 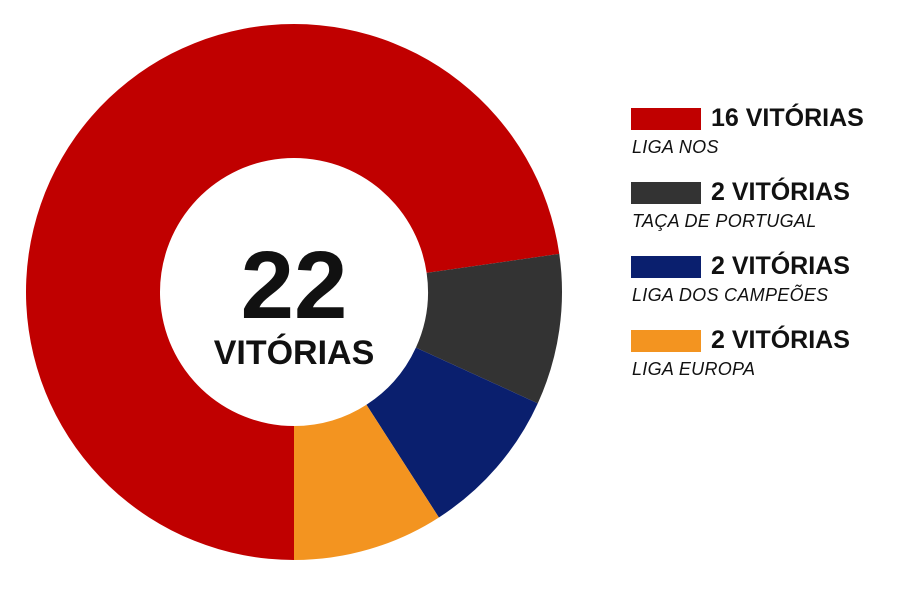 I want to click on legend-item: 2 VITÓRIAS LIGA DOS CAMPEÕES, so click(x=761, y=289).